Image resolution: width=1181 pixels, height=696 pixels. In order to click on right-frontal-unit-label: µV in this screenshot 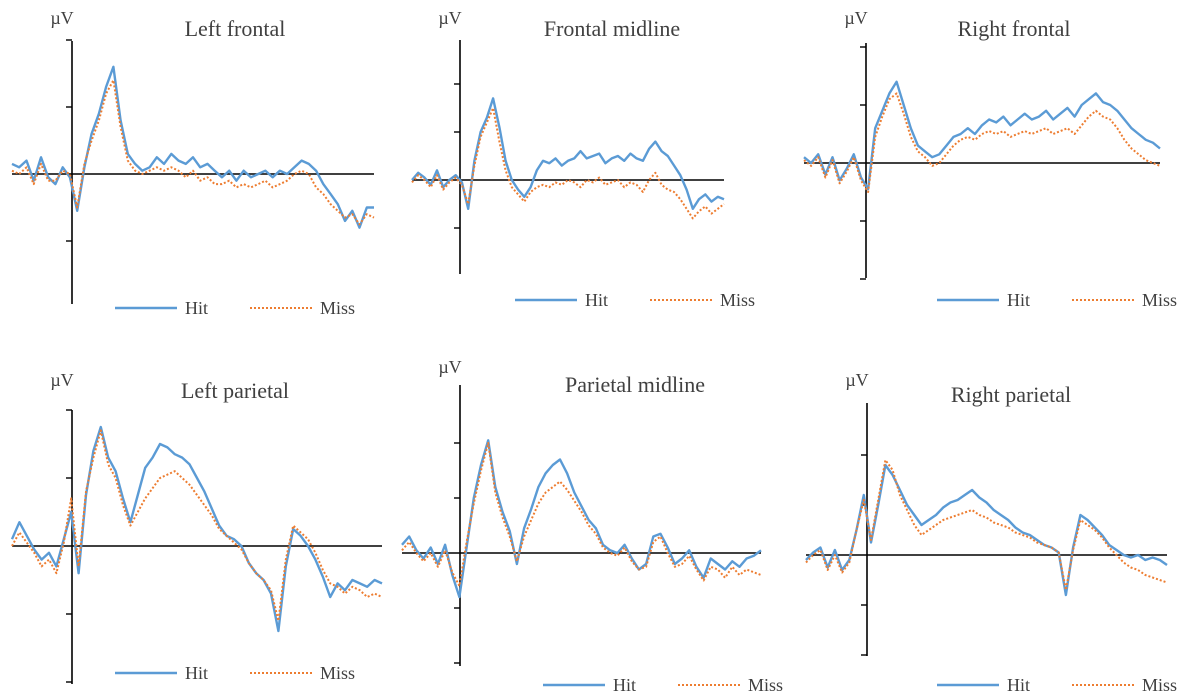, I will do `click(855, 18)`.